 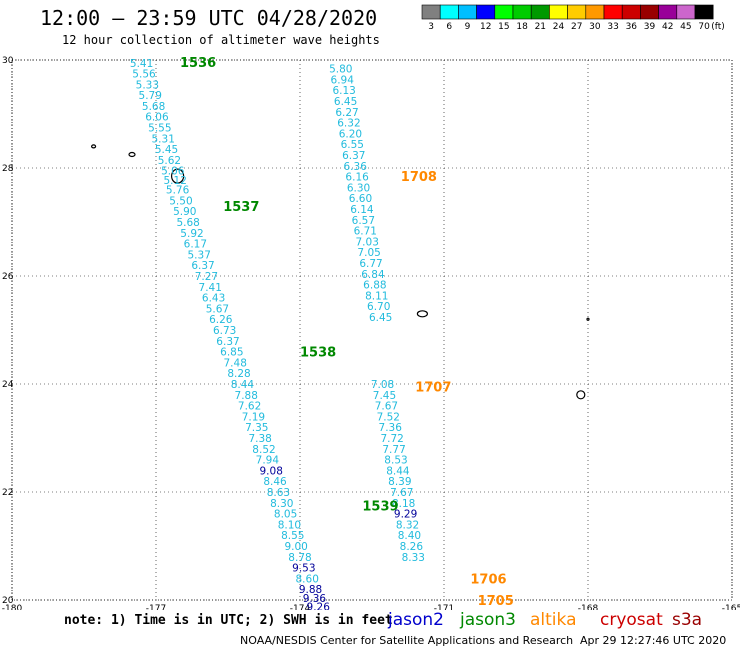 What do you see at coordinates (444, 607) in the screenshot?
I see `lon-tick-label: -171` at bounding box center [444, 607].